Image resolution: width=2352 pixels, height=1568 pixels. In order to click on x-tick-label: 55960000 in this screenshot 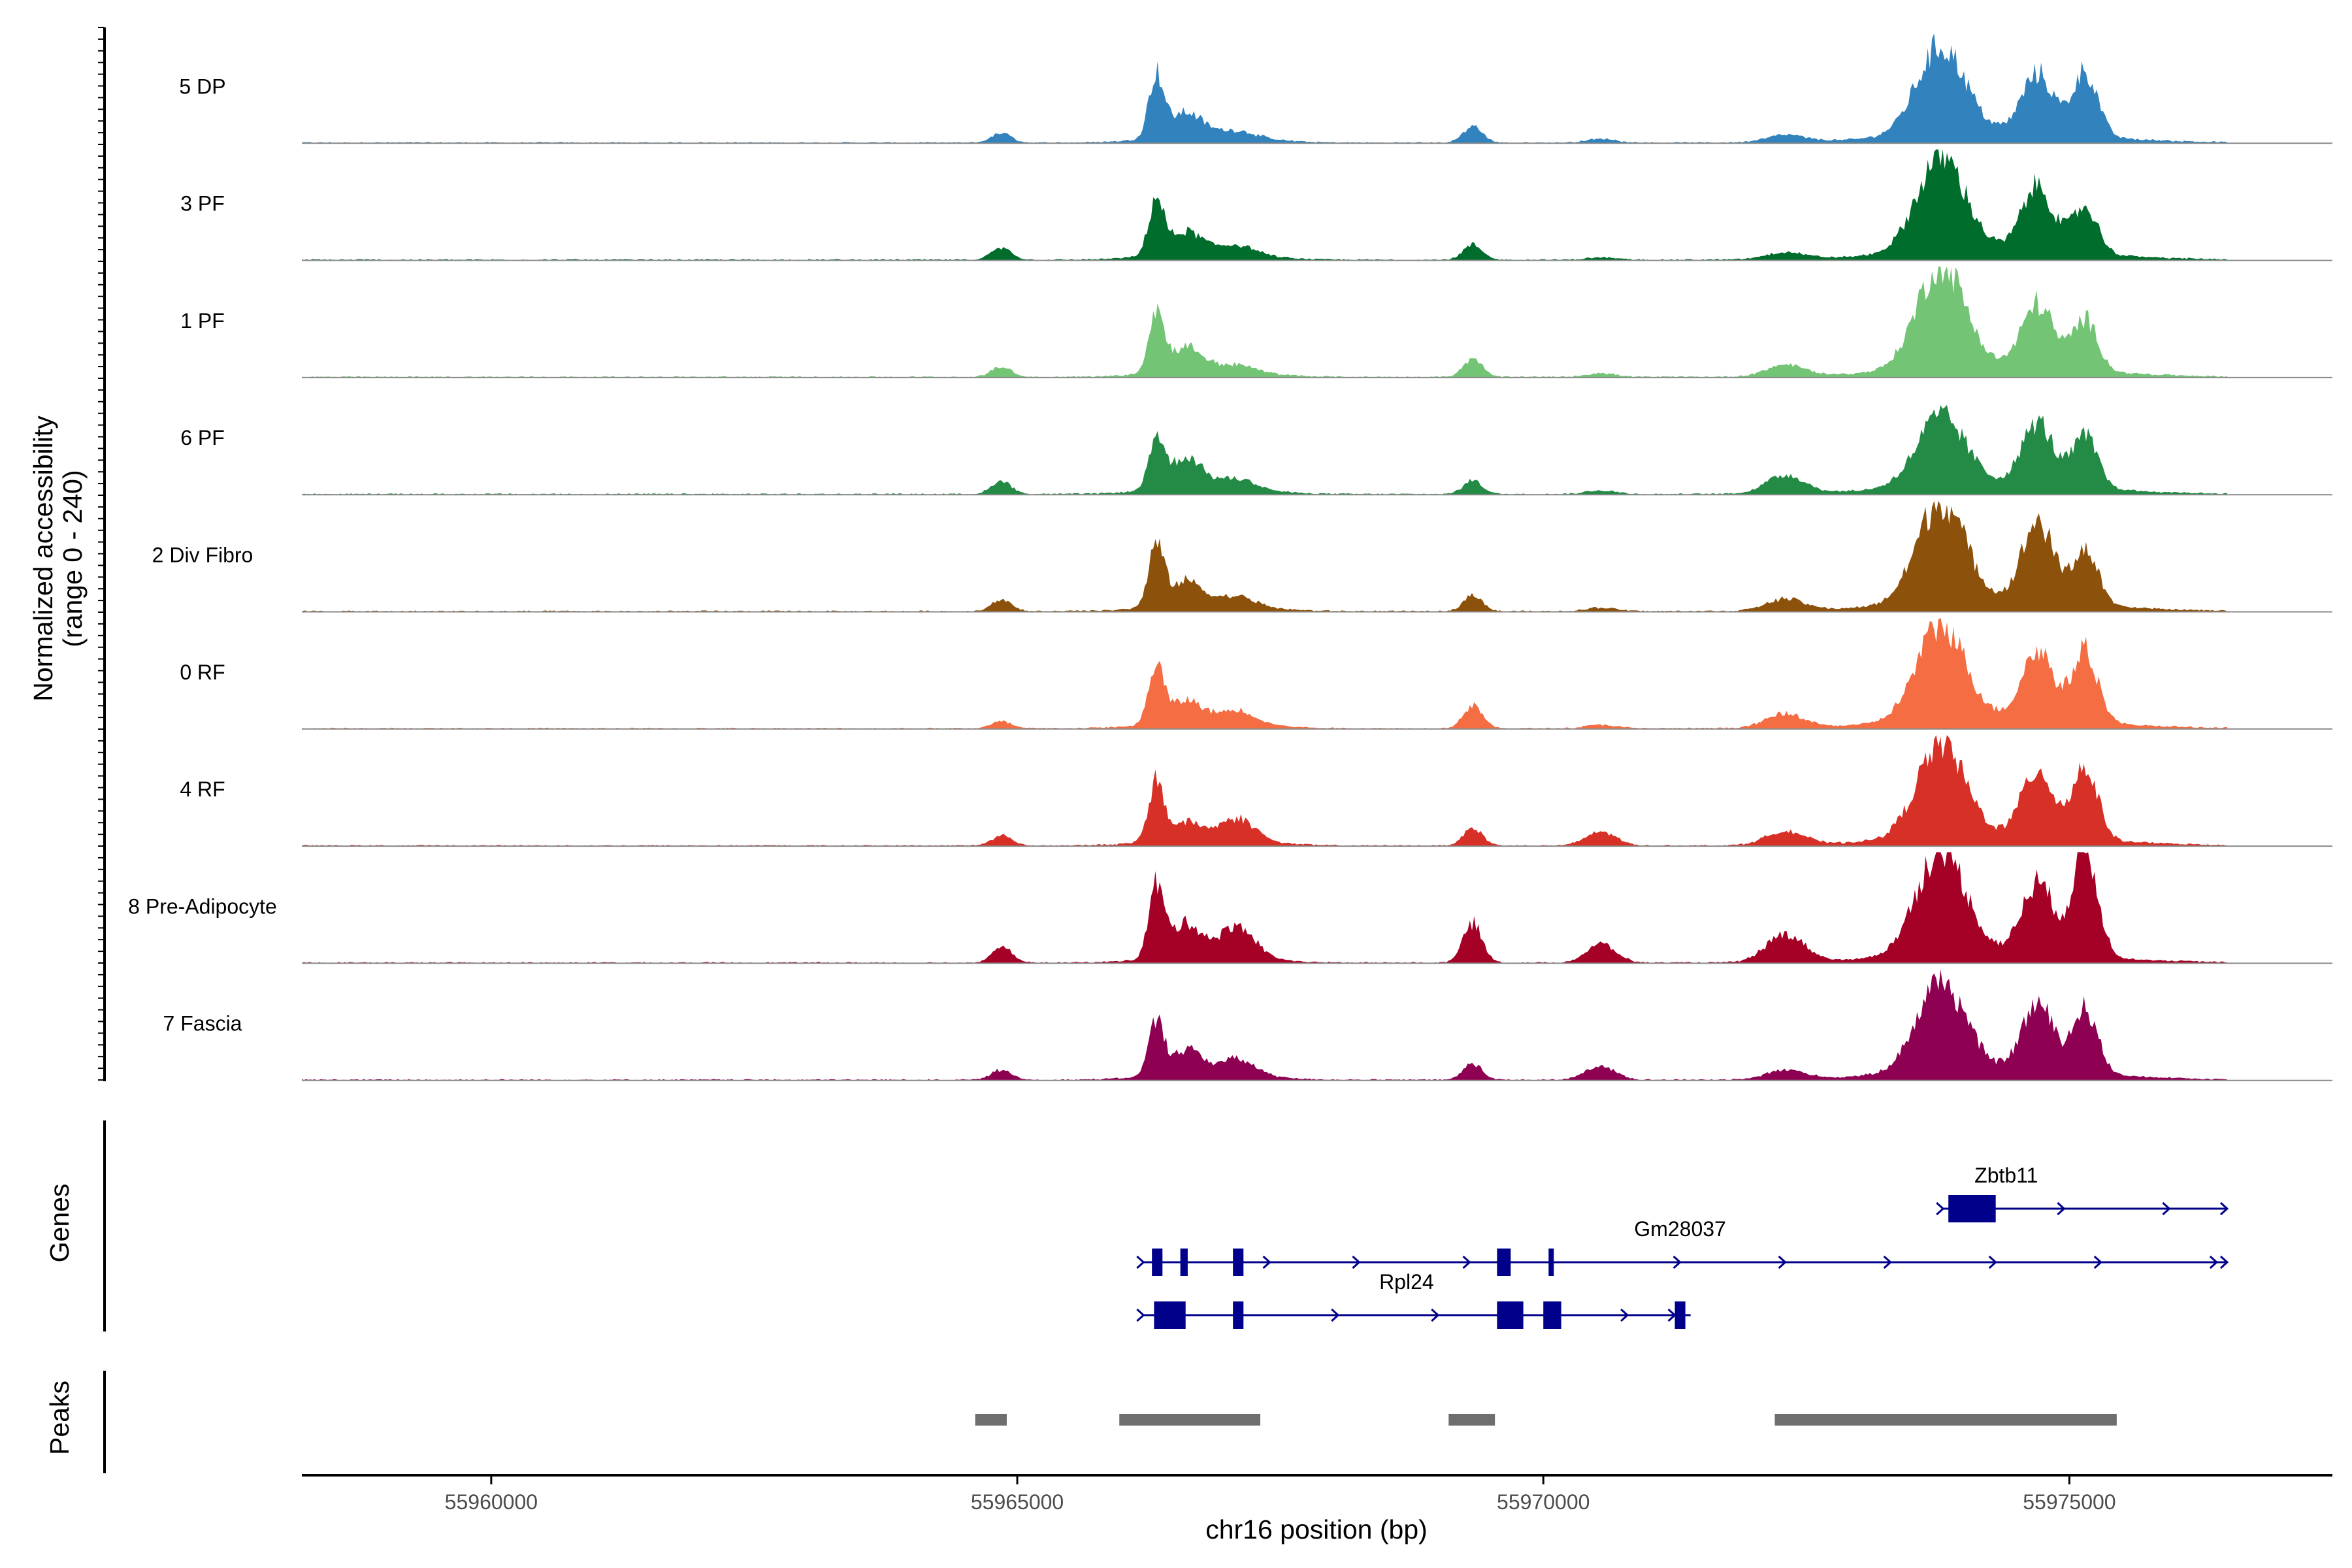, I will do `click(491, 1502)`.